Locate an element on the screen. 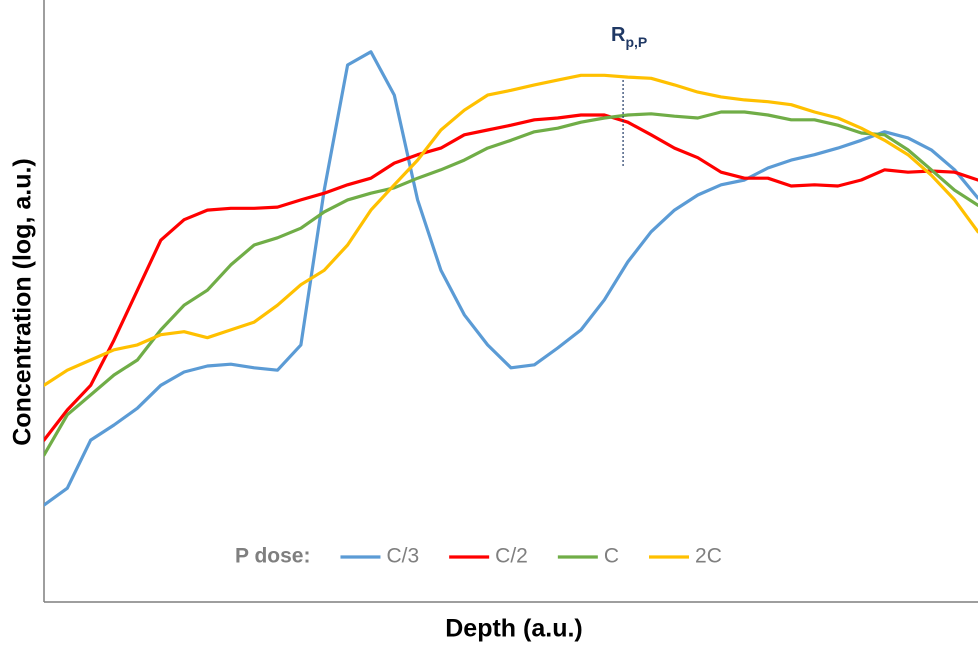  x-axis-label: Depth (a.u.) is located at coordinates (514, 629).